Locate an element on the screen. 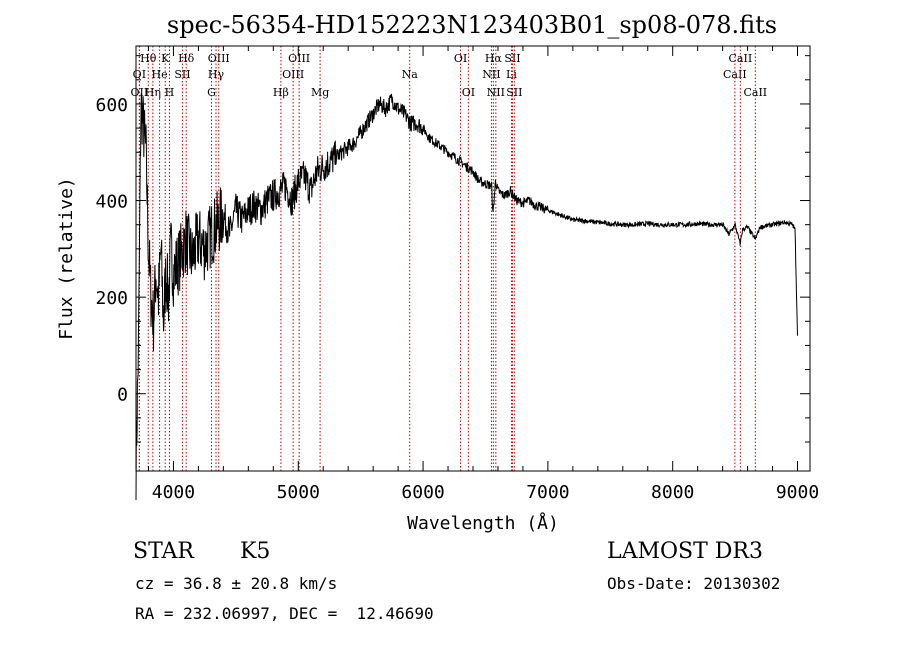 The height and width of the screenshot is (649, 900). feature-label-20: NII is located at coordinates (491, 74).